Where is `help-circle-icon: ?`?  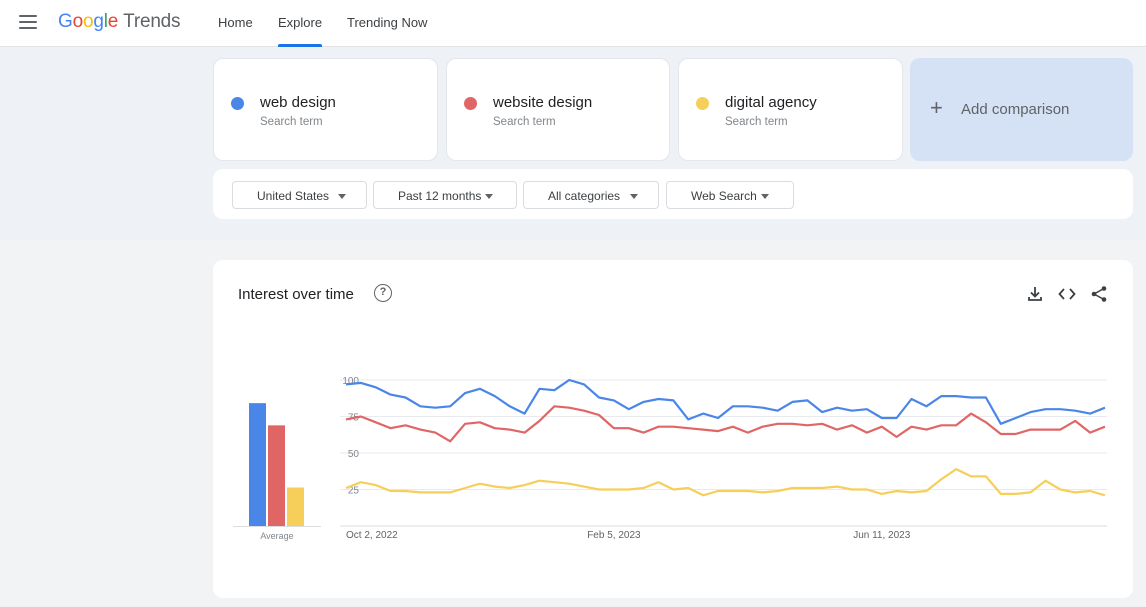
help-circle-icon: ? is located at coordinates (383, 293).